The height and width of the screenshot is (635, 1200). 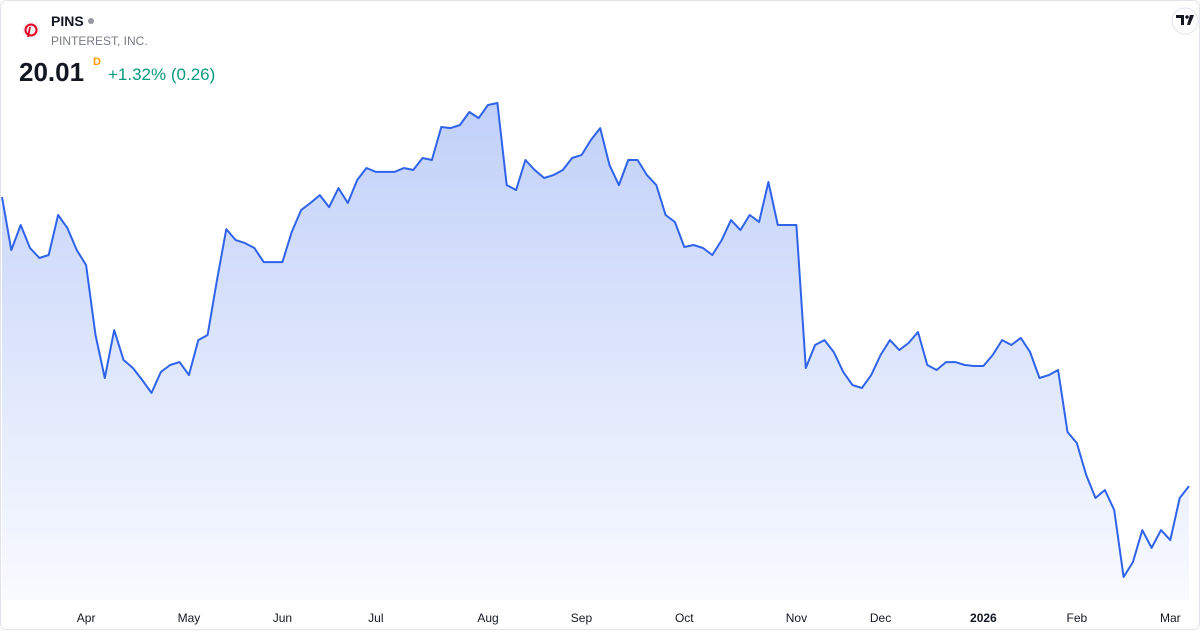 What do you see at coordinates (983, 618) in the screenshot?
I see `x-tick-label: 2026` at bounding box center [983, 618].